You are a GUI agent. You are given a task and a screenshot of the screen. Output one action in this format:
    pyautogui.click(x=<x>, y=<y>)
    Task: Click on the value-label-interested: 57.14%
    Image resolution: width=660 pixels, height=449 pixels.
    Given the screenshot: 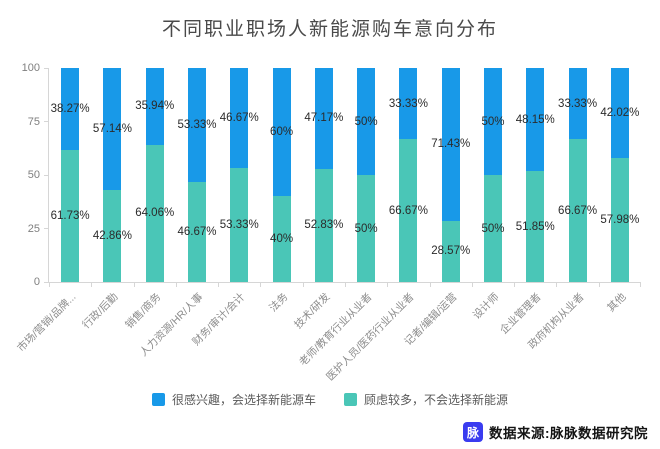 What is the action you would take?
    pyautogui.click(x=112, y=129)
    